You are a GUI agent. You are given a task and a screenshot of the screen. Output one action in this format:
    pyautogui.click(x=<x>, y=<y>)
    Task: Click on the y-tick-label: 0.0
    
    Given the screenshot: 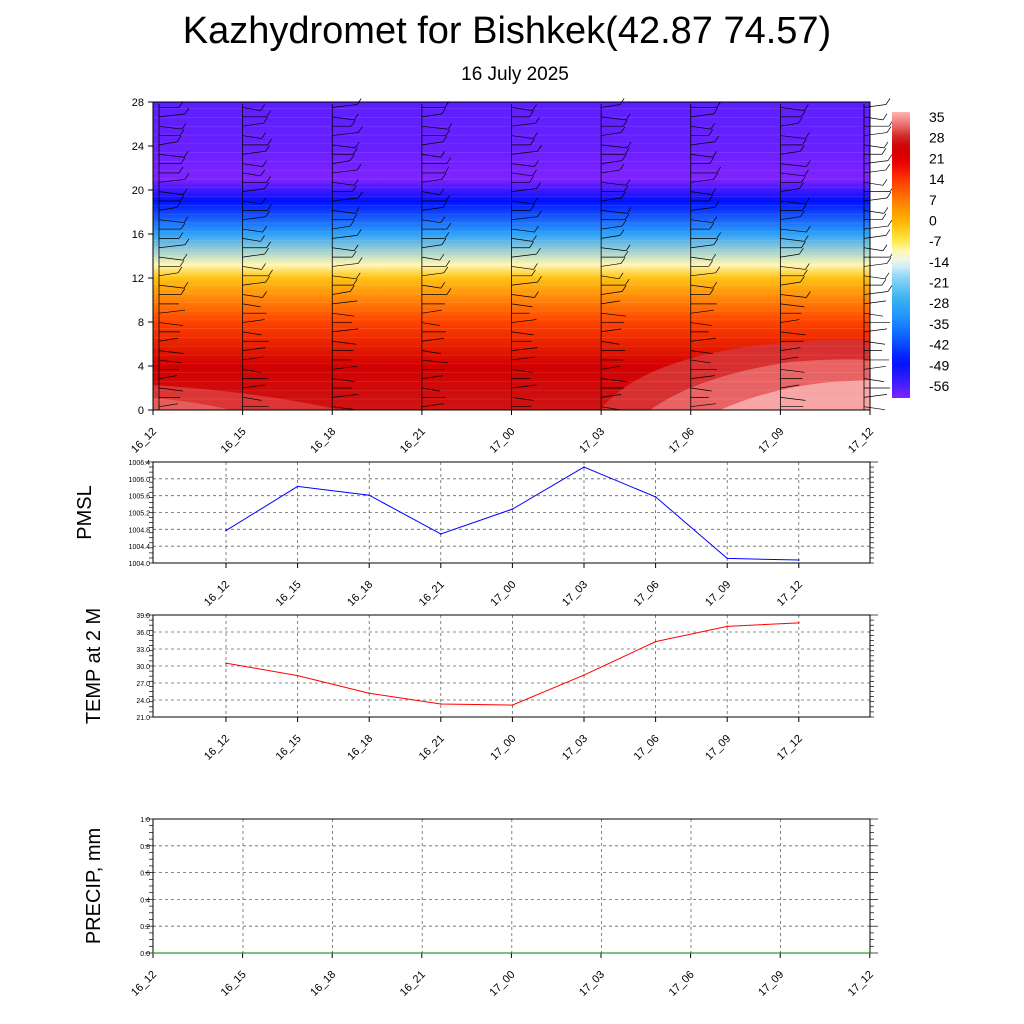 What is the action you would take?
    pyautogui.click(x=145, y=954)
    